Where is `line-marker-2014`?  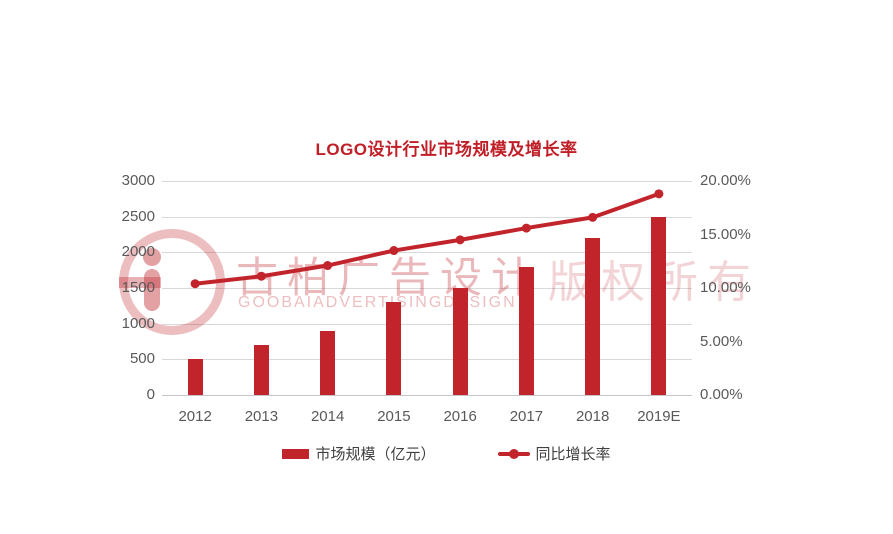 line-marker-2014 is located at coordinates (328, 266).